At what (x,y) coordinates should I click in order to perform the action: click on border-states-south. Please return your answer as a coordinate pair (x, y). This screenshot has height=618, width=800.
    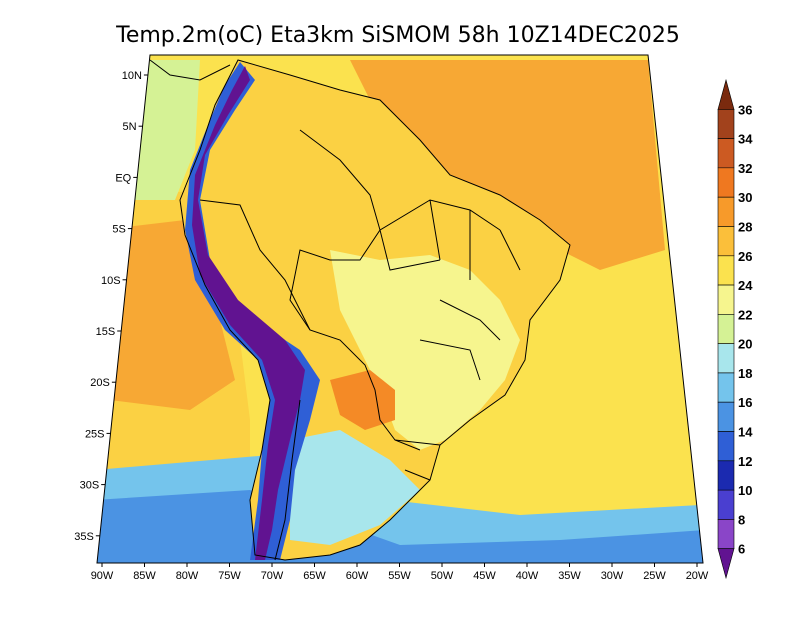
    Looking at the image, I should click on (447, 390).